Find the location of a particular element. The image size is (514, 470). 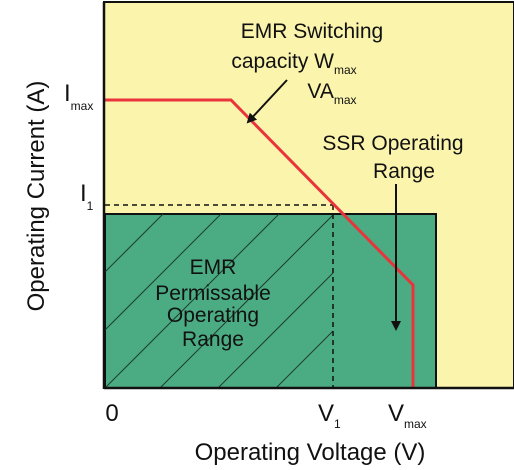

capacity-label-arrow is located at coordinates (267, 101).